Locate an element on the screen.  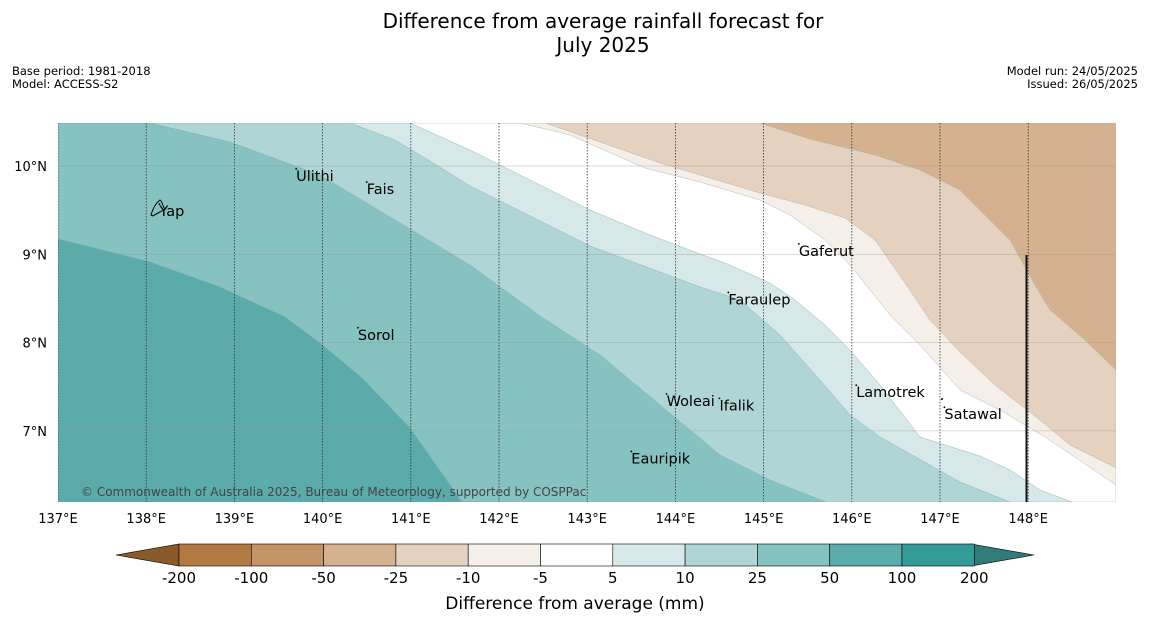
metadata-right: Model run: 24/05/2025 Issued: 26/05/2025 is located at coordinates (1072, 78).